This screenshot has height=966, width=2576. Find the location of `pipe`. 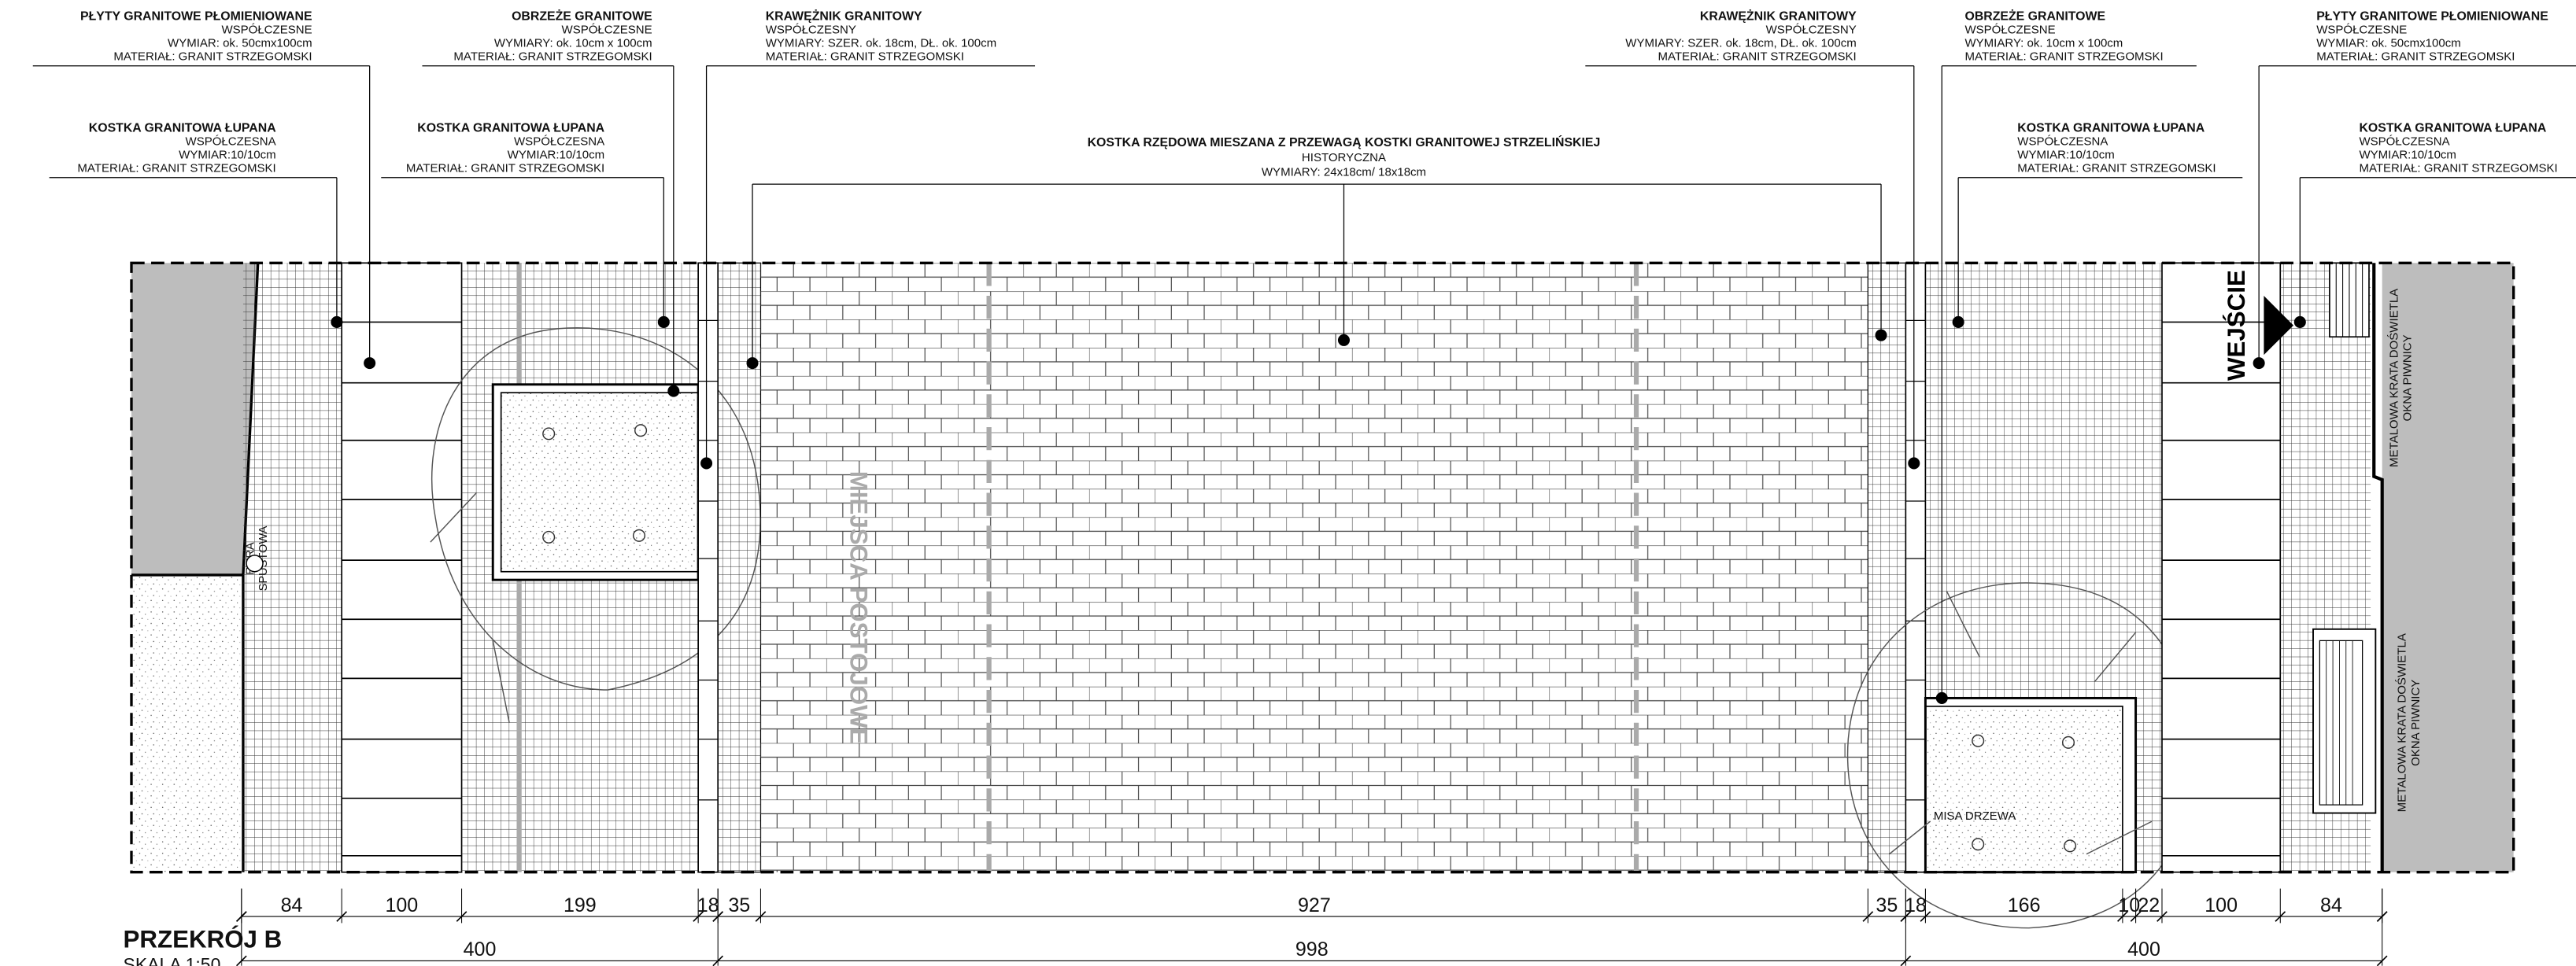

pipe is located at coordinates (255, 564).